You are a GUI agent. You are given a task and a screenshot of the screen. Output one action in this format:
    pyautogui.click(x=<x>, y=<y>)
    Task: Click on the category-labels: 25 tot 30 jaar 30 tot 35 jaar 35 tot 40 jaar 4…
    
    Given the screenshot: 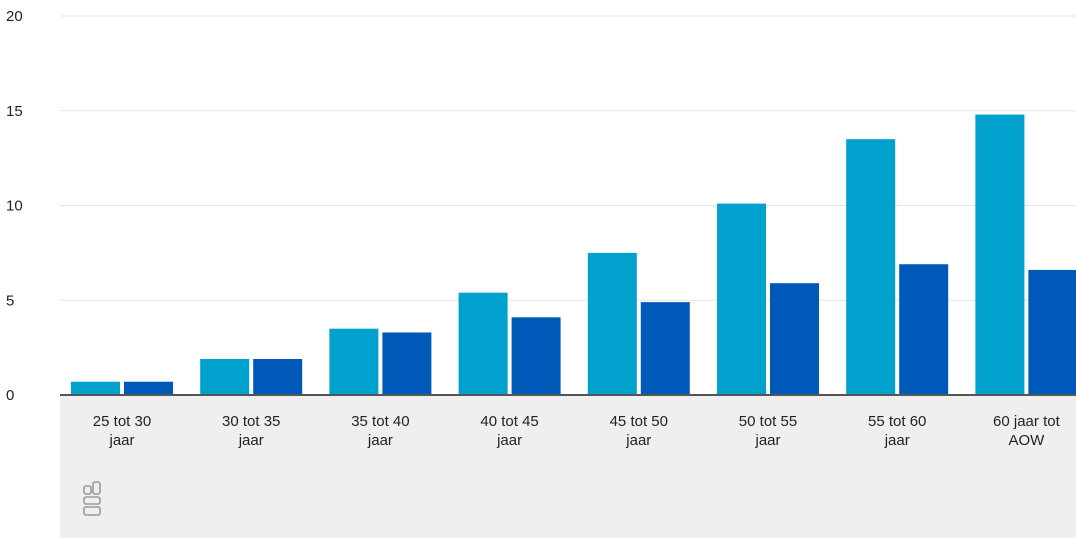 What is the action you would take?
    pyautogui.click(x=577, y=431)
    